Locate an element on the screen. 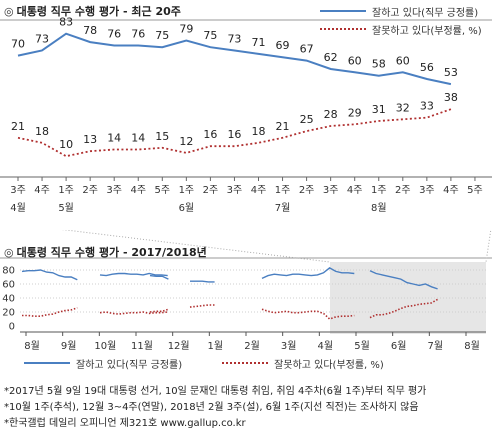 Image resolution: width=492 pixels, height=439 pixels. footnote-3: *한국갤럽 데일리 오피니언 제321호 www.gallup.co.kr is located at coordinates (125, 423).